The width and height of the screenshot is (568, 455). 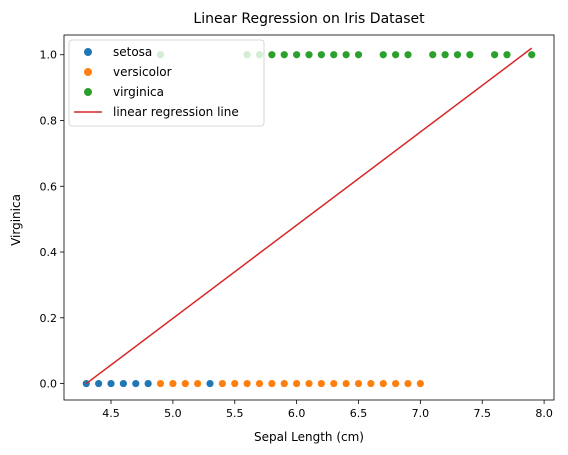 What do you see at coordinates (111, 413) in the screenshot?
I see `x-tick-label: 4.5` at bounding box center [111, 413].